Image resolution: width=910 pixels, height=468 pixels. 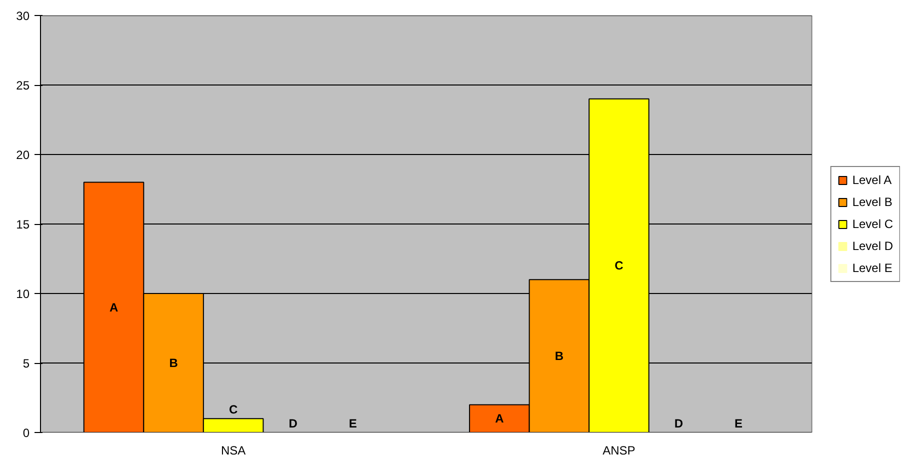 I want to click on y-tick-label: 30, so click(x=23, y=16).